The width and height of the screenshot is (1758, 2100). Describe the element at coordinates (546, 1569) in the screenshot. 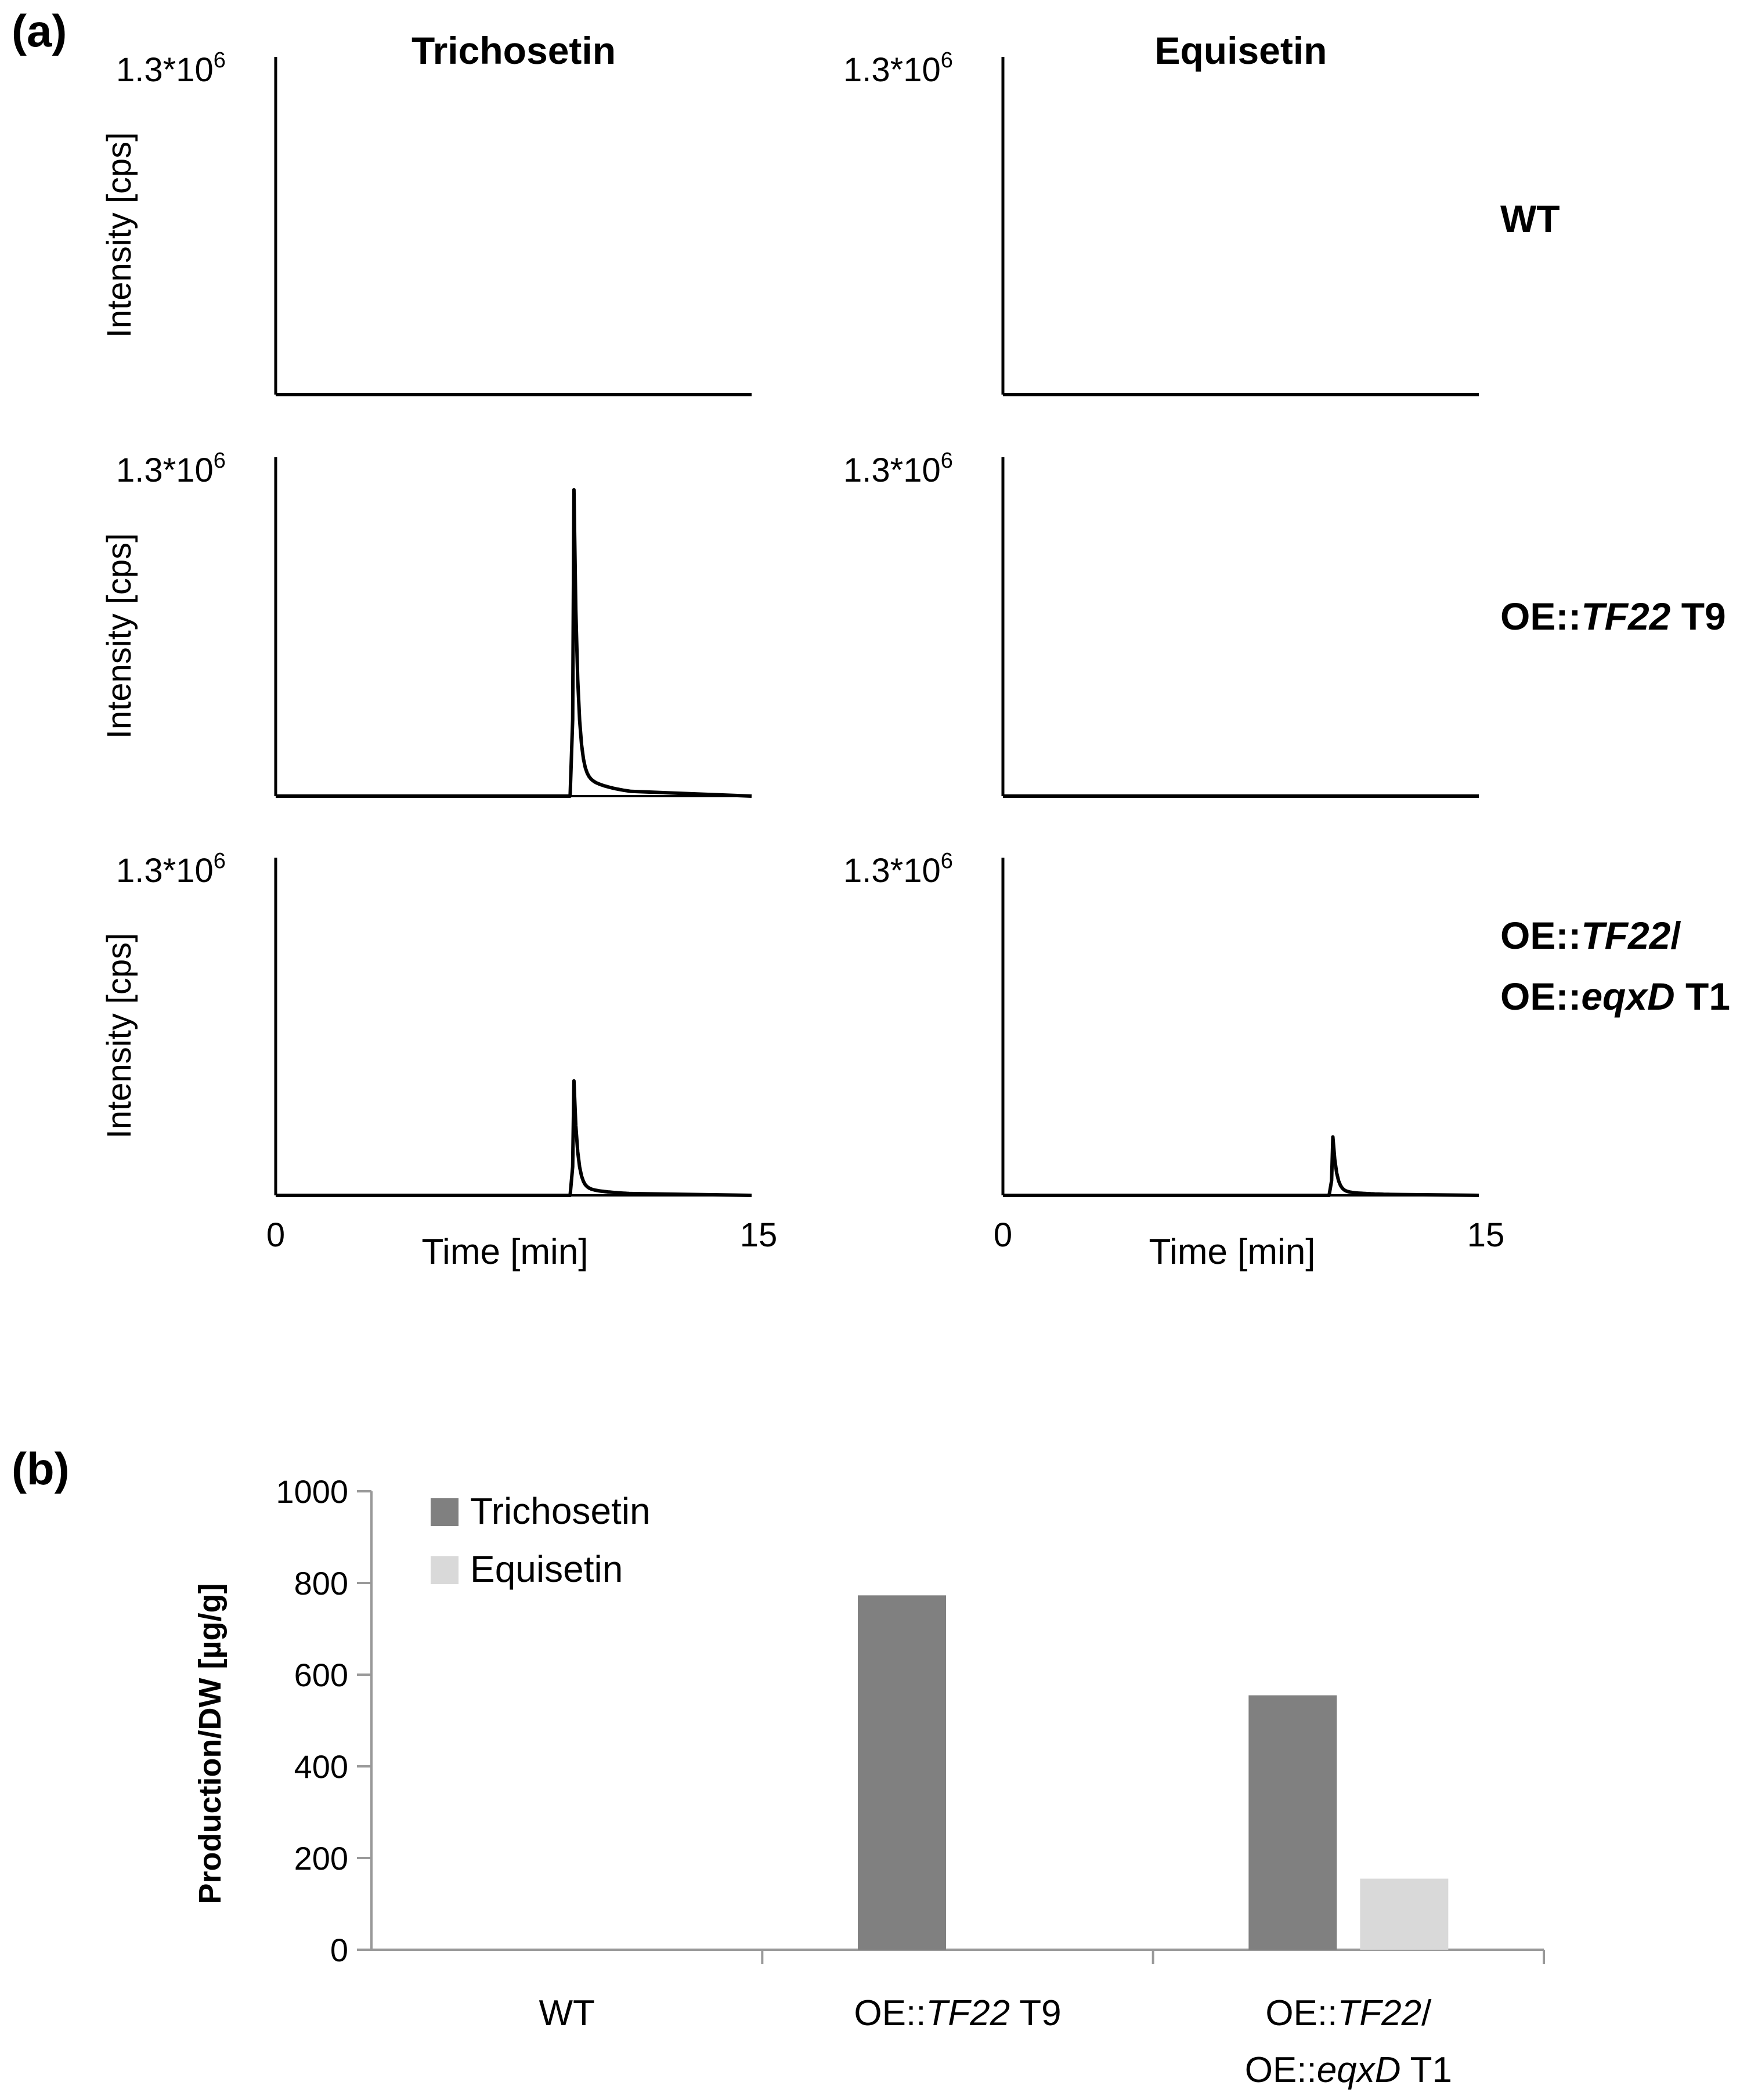

I see `legend-label: Equisetin` at that location.